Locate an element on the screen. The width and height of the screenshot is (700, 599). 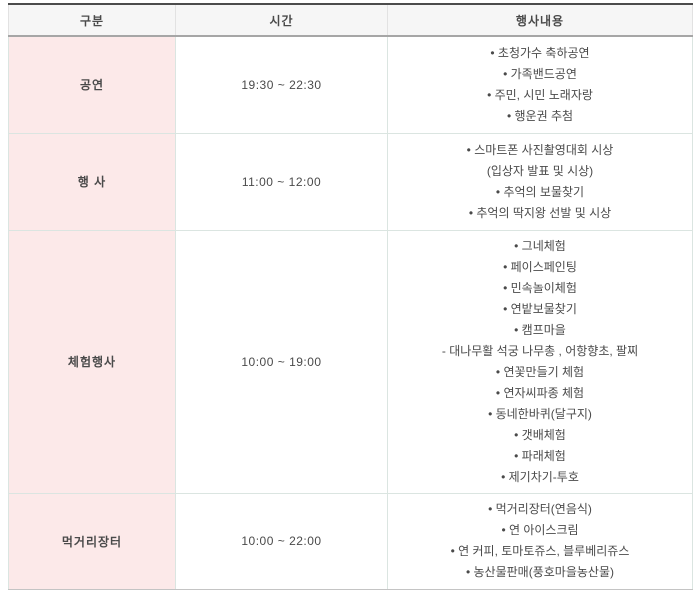
header-category: 구분 is located at coordinates (92, 20).